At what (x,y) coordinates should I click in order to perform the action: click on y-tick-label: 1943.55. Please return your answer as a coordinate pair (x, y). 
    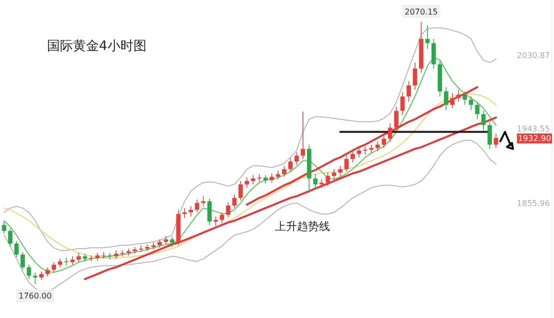
    Looking at the image, I should click on (533, 129).